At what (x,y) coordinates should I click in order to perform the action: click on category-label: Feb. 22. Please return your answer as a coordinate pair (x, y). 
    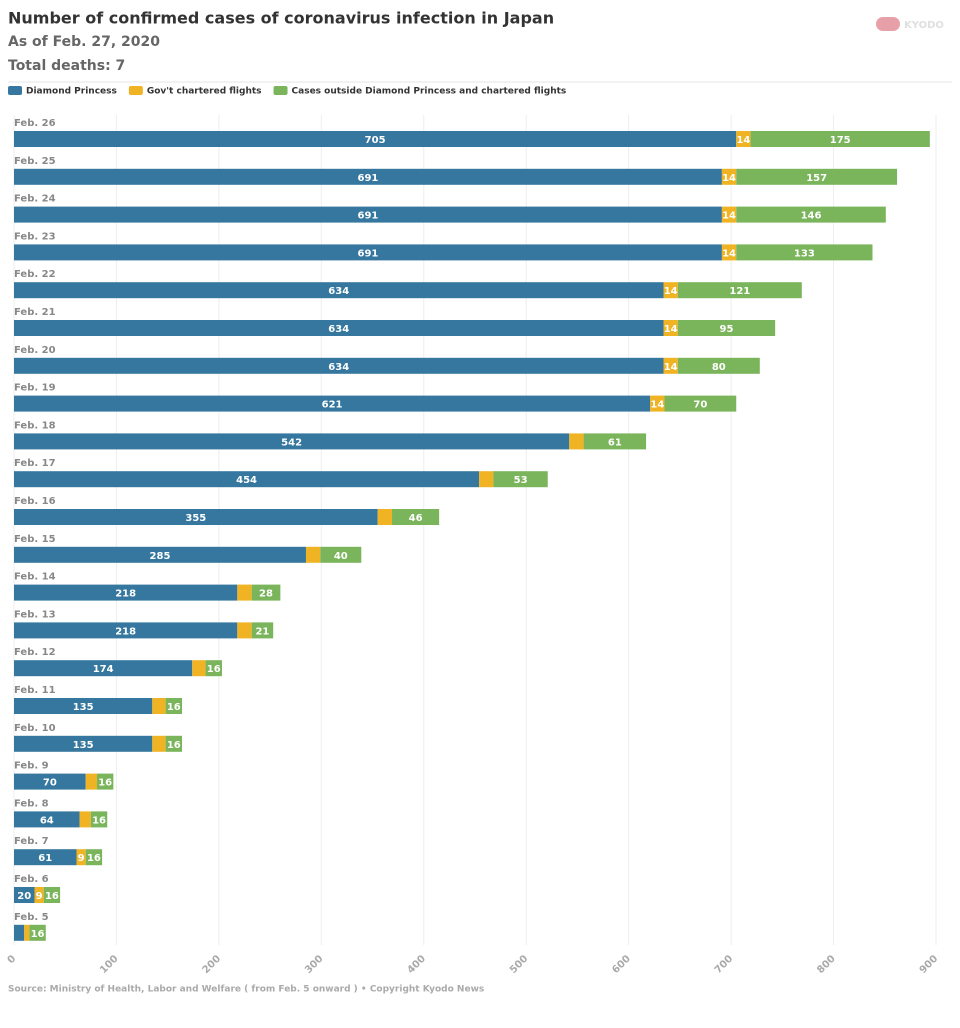
    Looking at the image, I should click on (35, 274).